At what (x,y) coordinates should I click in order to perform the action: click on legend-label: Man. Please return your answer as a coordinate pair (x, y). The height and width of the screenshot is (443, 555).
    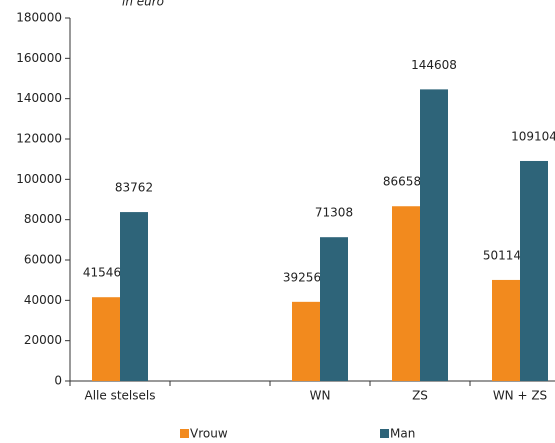
    Looking at the image, I should click on (402, 434).